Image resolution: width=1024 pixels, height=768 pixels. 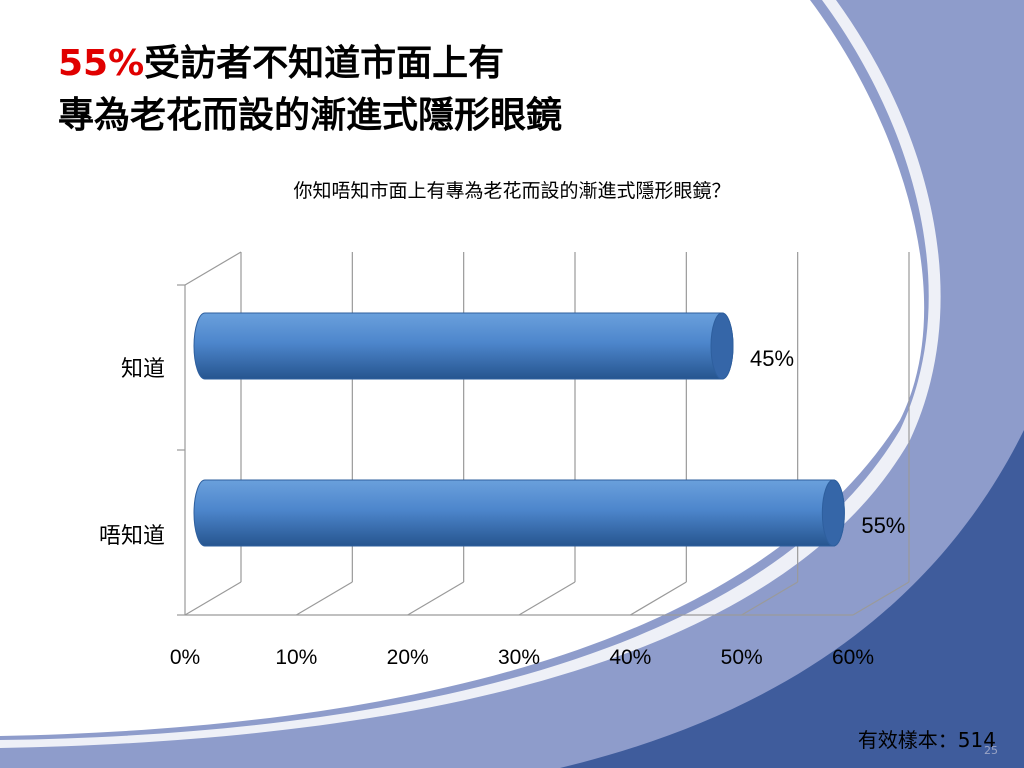 What do you see at coordinates (324, 63) in the screenshot?
I see `title-line1: 受訪者不知道市面上有` at bounding box center [324, 63].